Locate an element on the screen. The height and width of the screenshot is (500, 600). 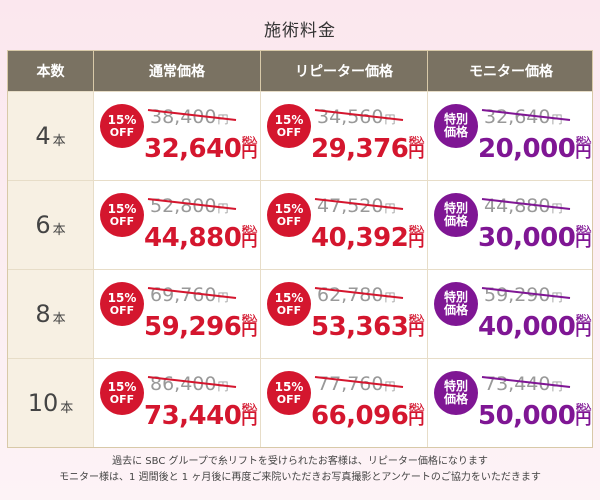
count-number: 6 is located at coordinates (43, 225).